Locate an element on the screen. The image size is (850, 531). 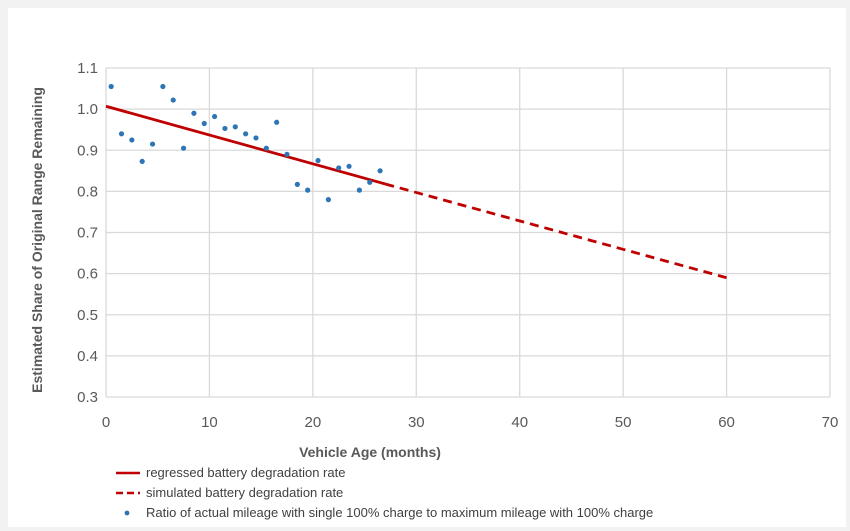
y-tick-label: 0.4 is located at coordinates (87, 356).